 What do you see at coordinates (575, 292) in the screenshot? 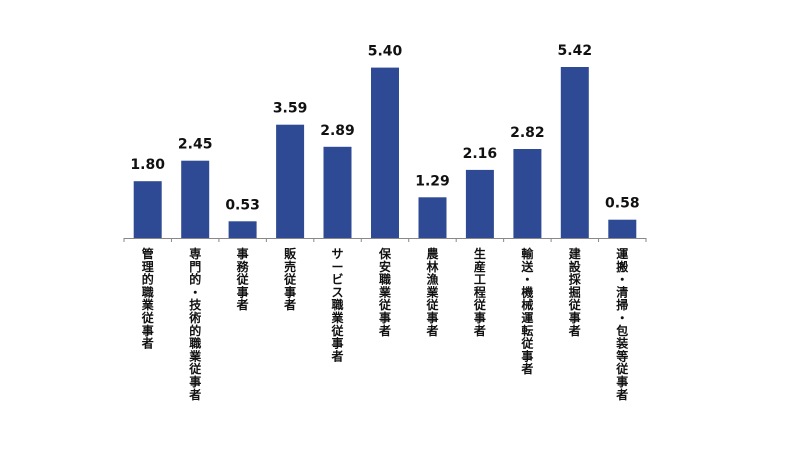
I see `category-label: 建設採掘従事者` at bounding box center [575, 292].